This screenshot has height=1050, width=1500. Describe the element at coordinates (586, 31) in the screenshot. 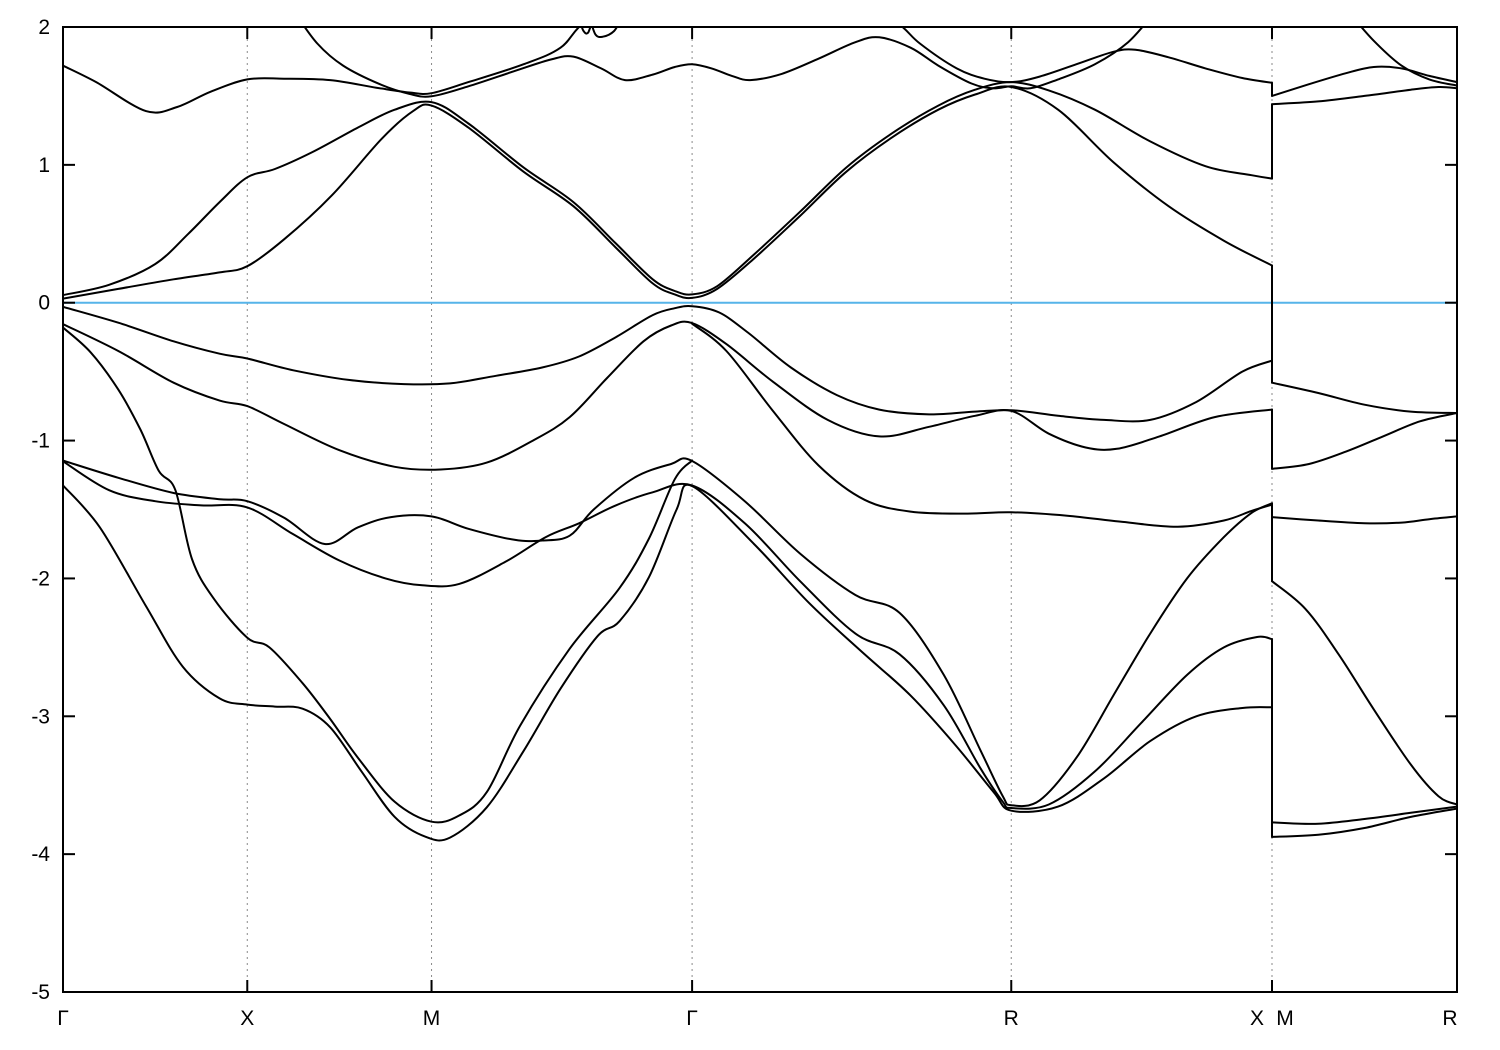

I see `band-curve-cond-top-dip-a` at that location.